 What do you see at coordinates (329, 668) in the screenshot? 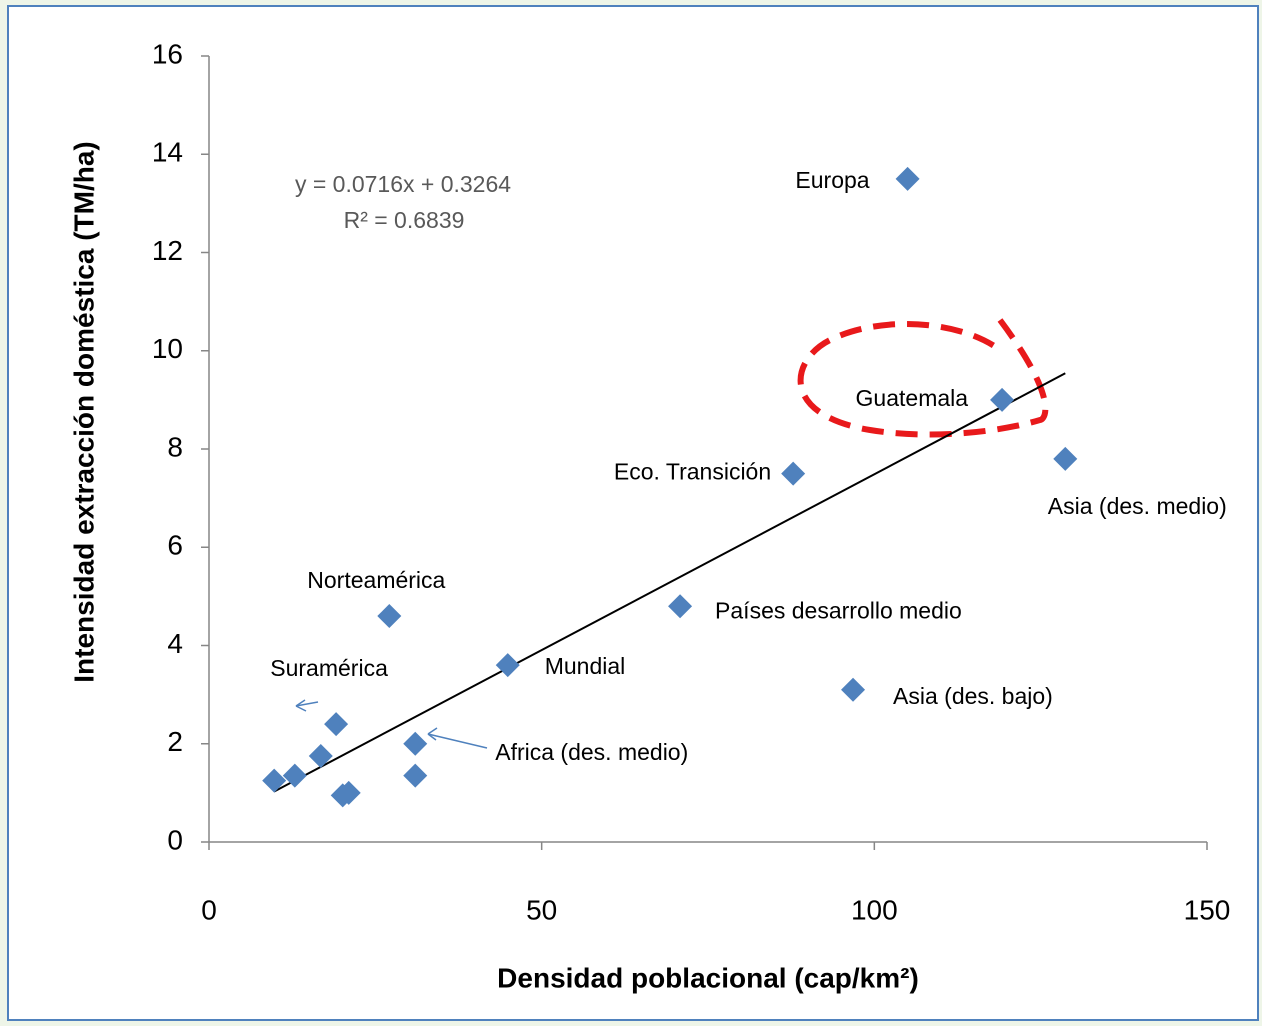
I see `point-label: Suramérica` at bounding box center [329, 668].